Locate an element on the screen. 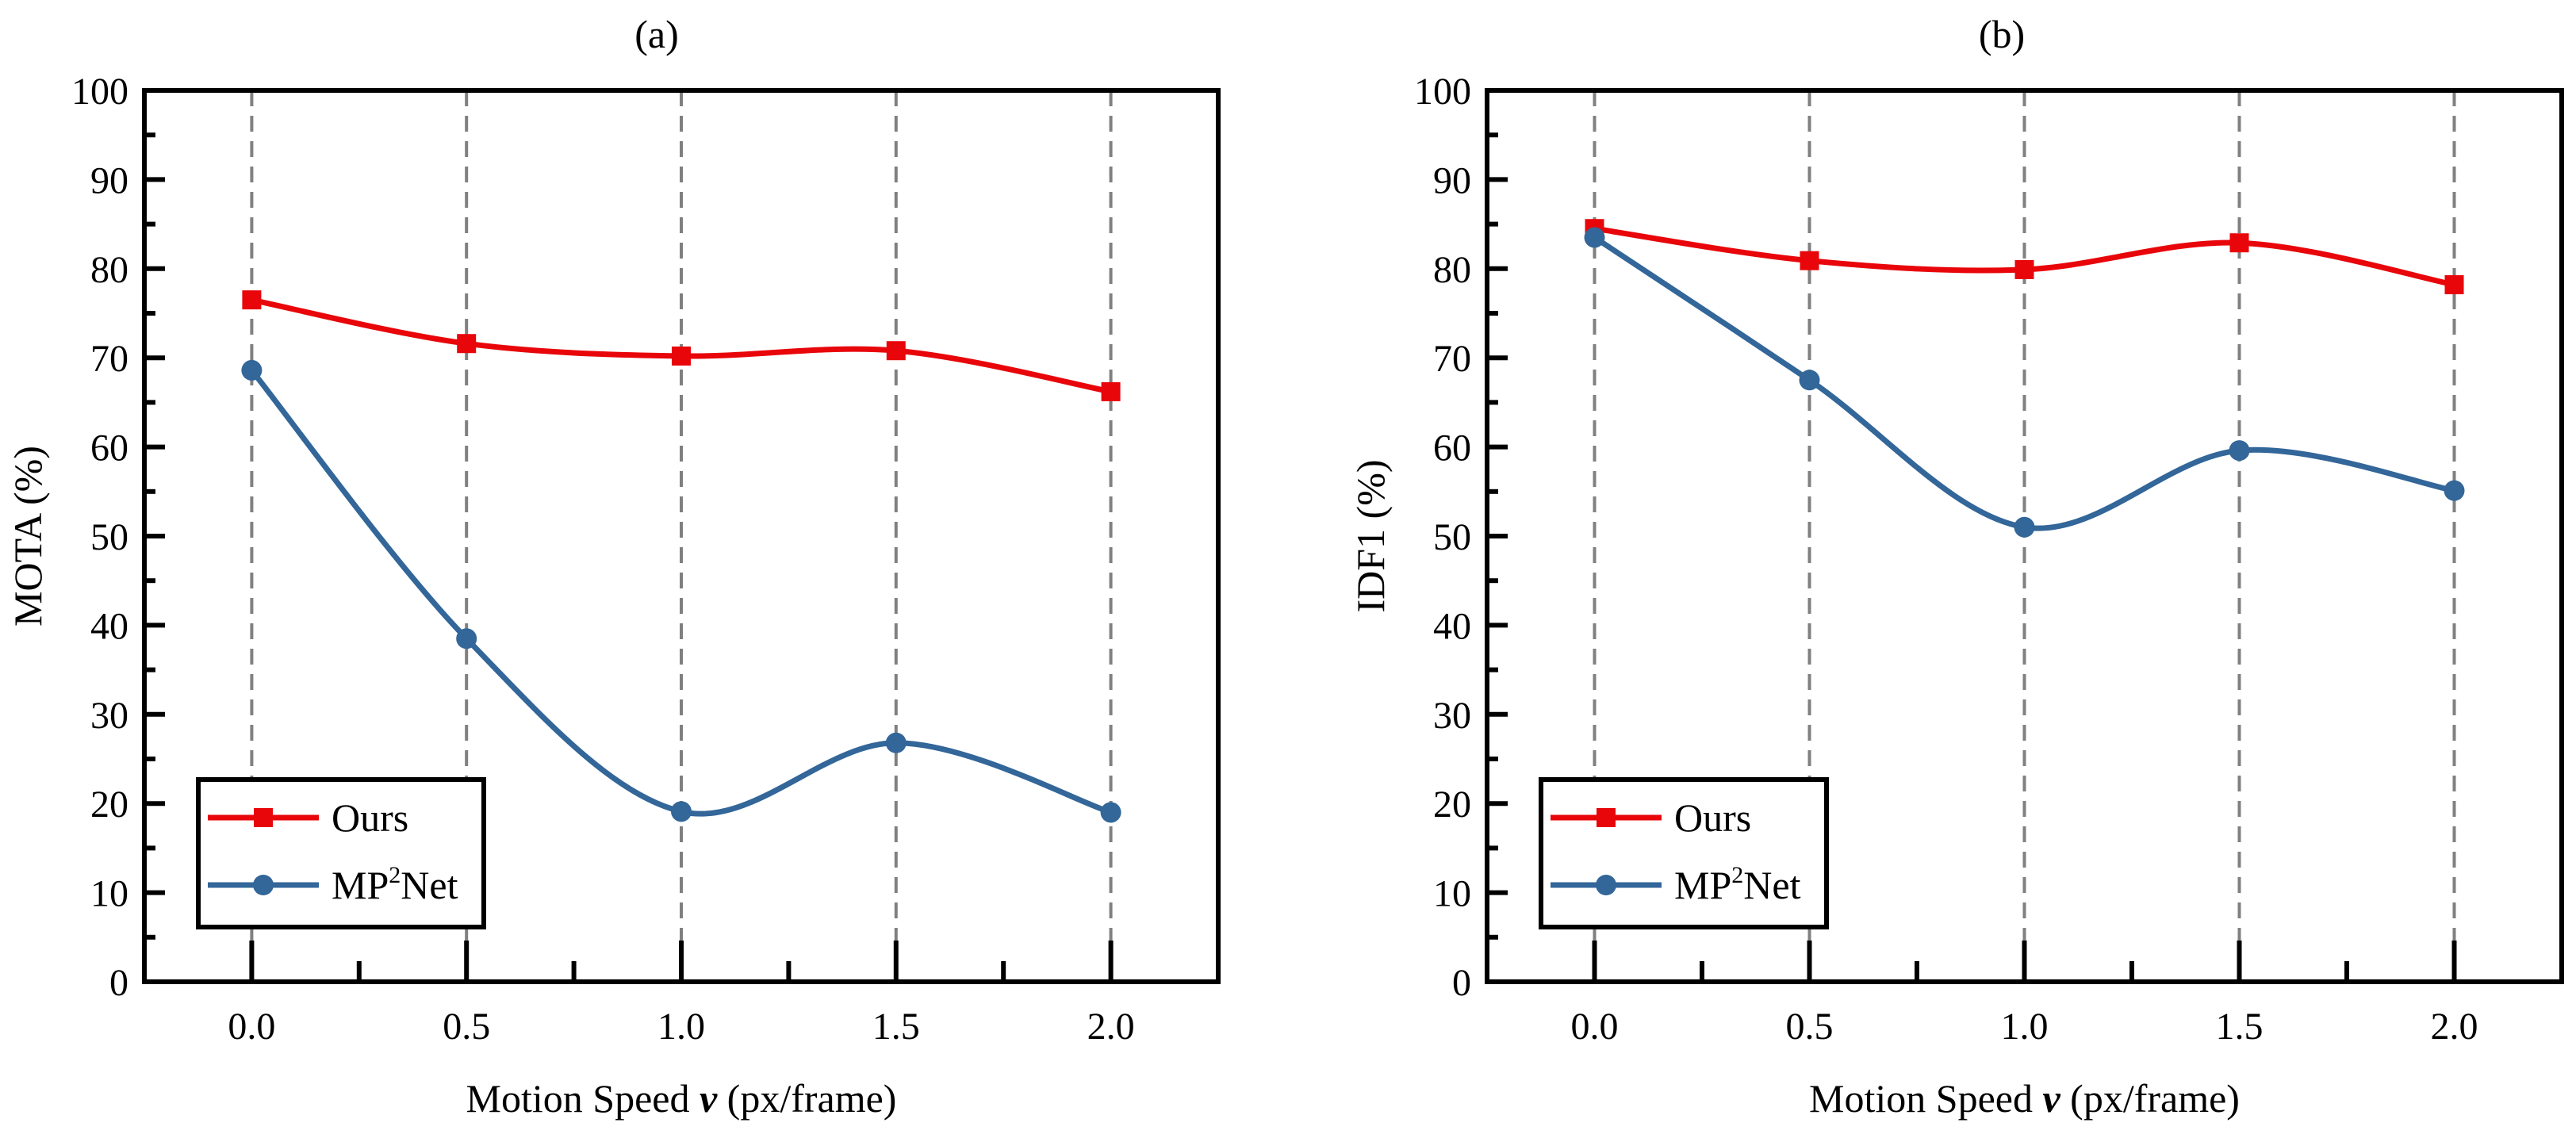  chart-title: (a) is located at coordinates (656, 34).